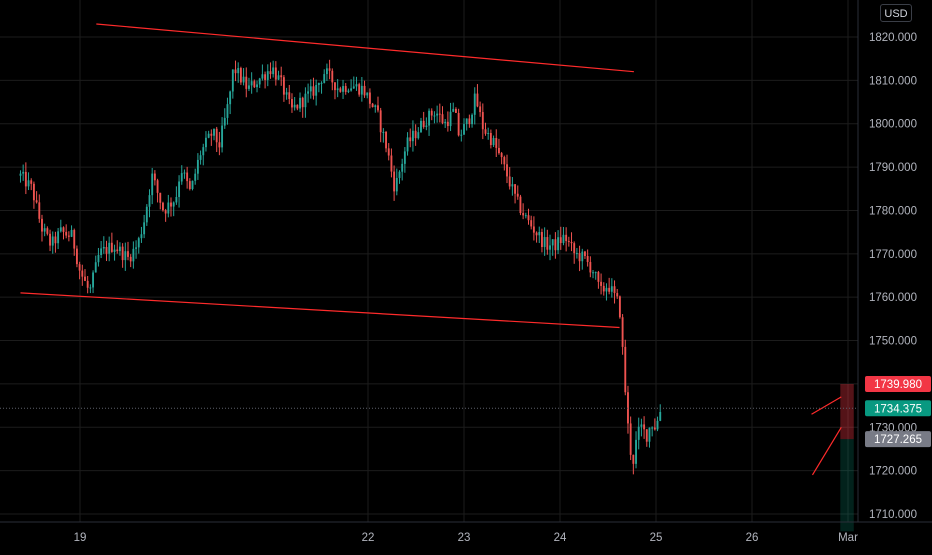  I want to click on currency-badge: USD, so click(896, 13).